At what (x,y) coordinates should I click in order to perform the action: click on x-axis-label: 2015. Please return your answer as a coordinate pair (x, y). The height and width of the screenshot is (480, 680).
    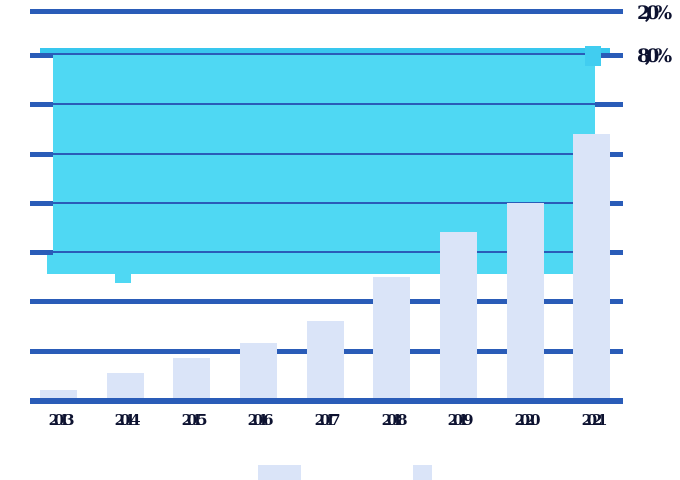
    Looking at the image, I should click on (194, 420).